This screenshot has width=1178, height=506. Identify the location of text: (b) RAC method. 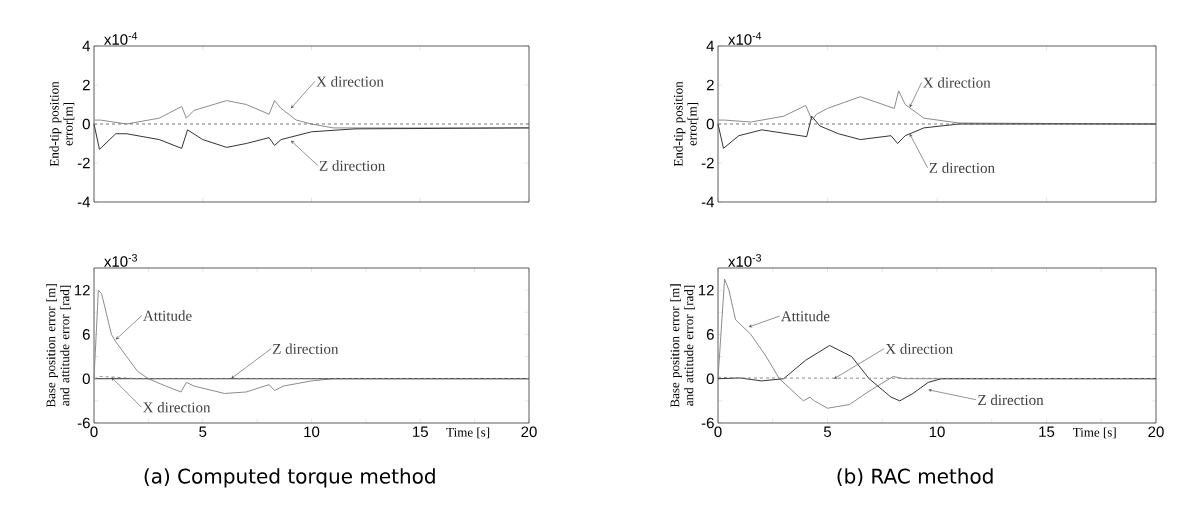
(915, 477).